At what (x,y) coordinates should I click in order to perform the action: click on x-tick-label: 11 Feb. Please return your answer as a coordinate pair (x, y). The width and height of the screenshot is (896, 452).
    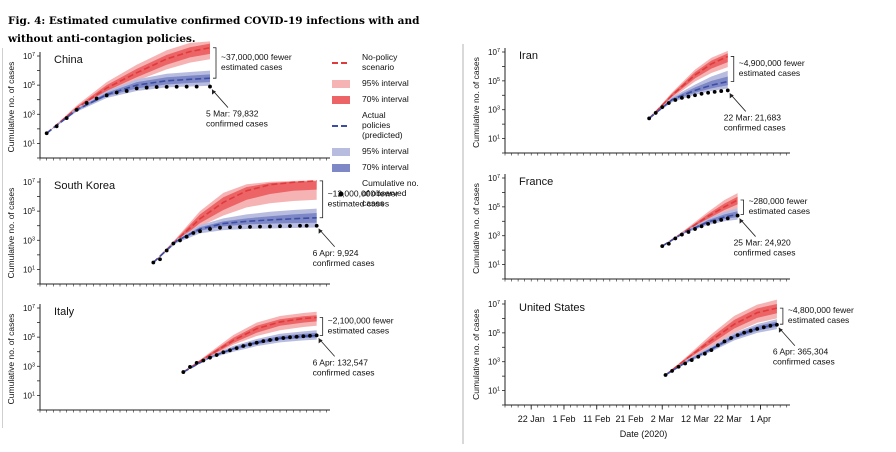
    Looking at the image, I should click on (596, 419).